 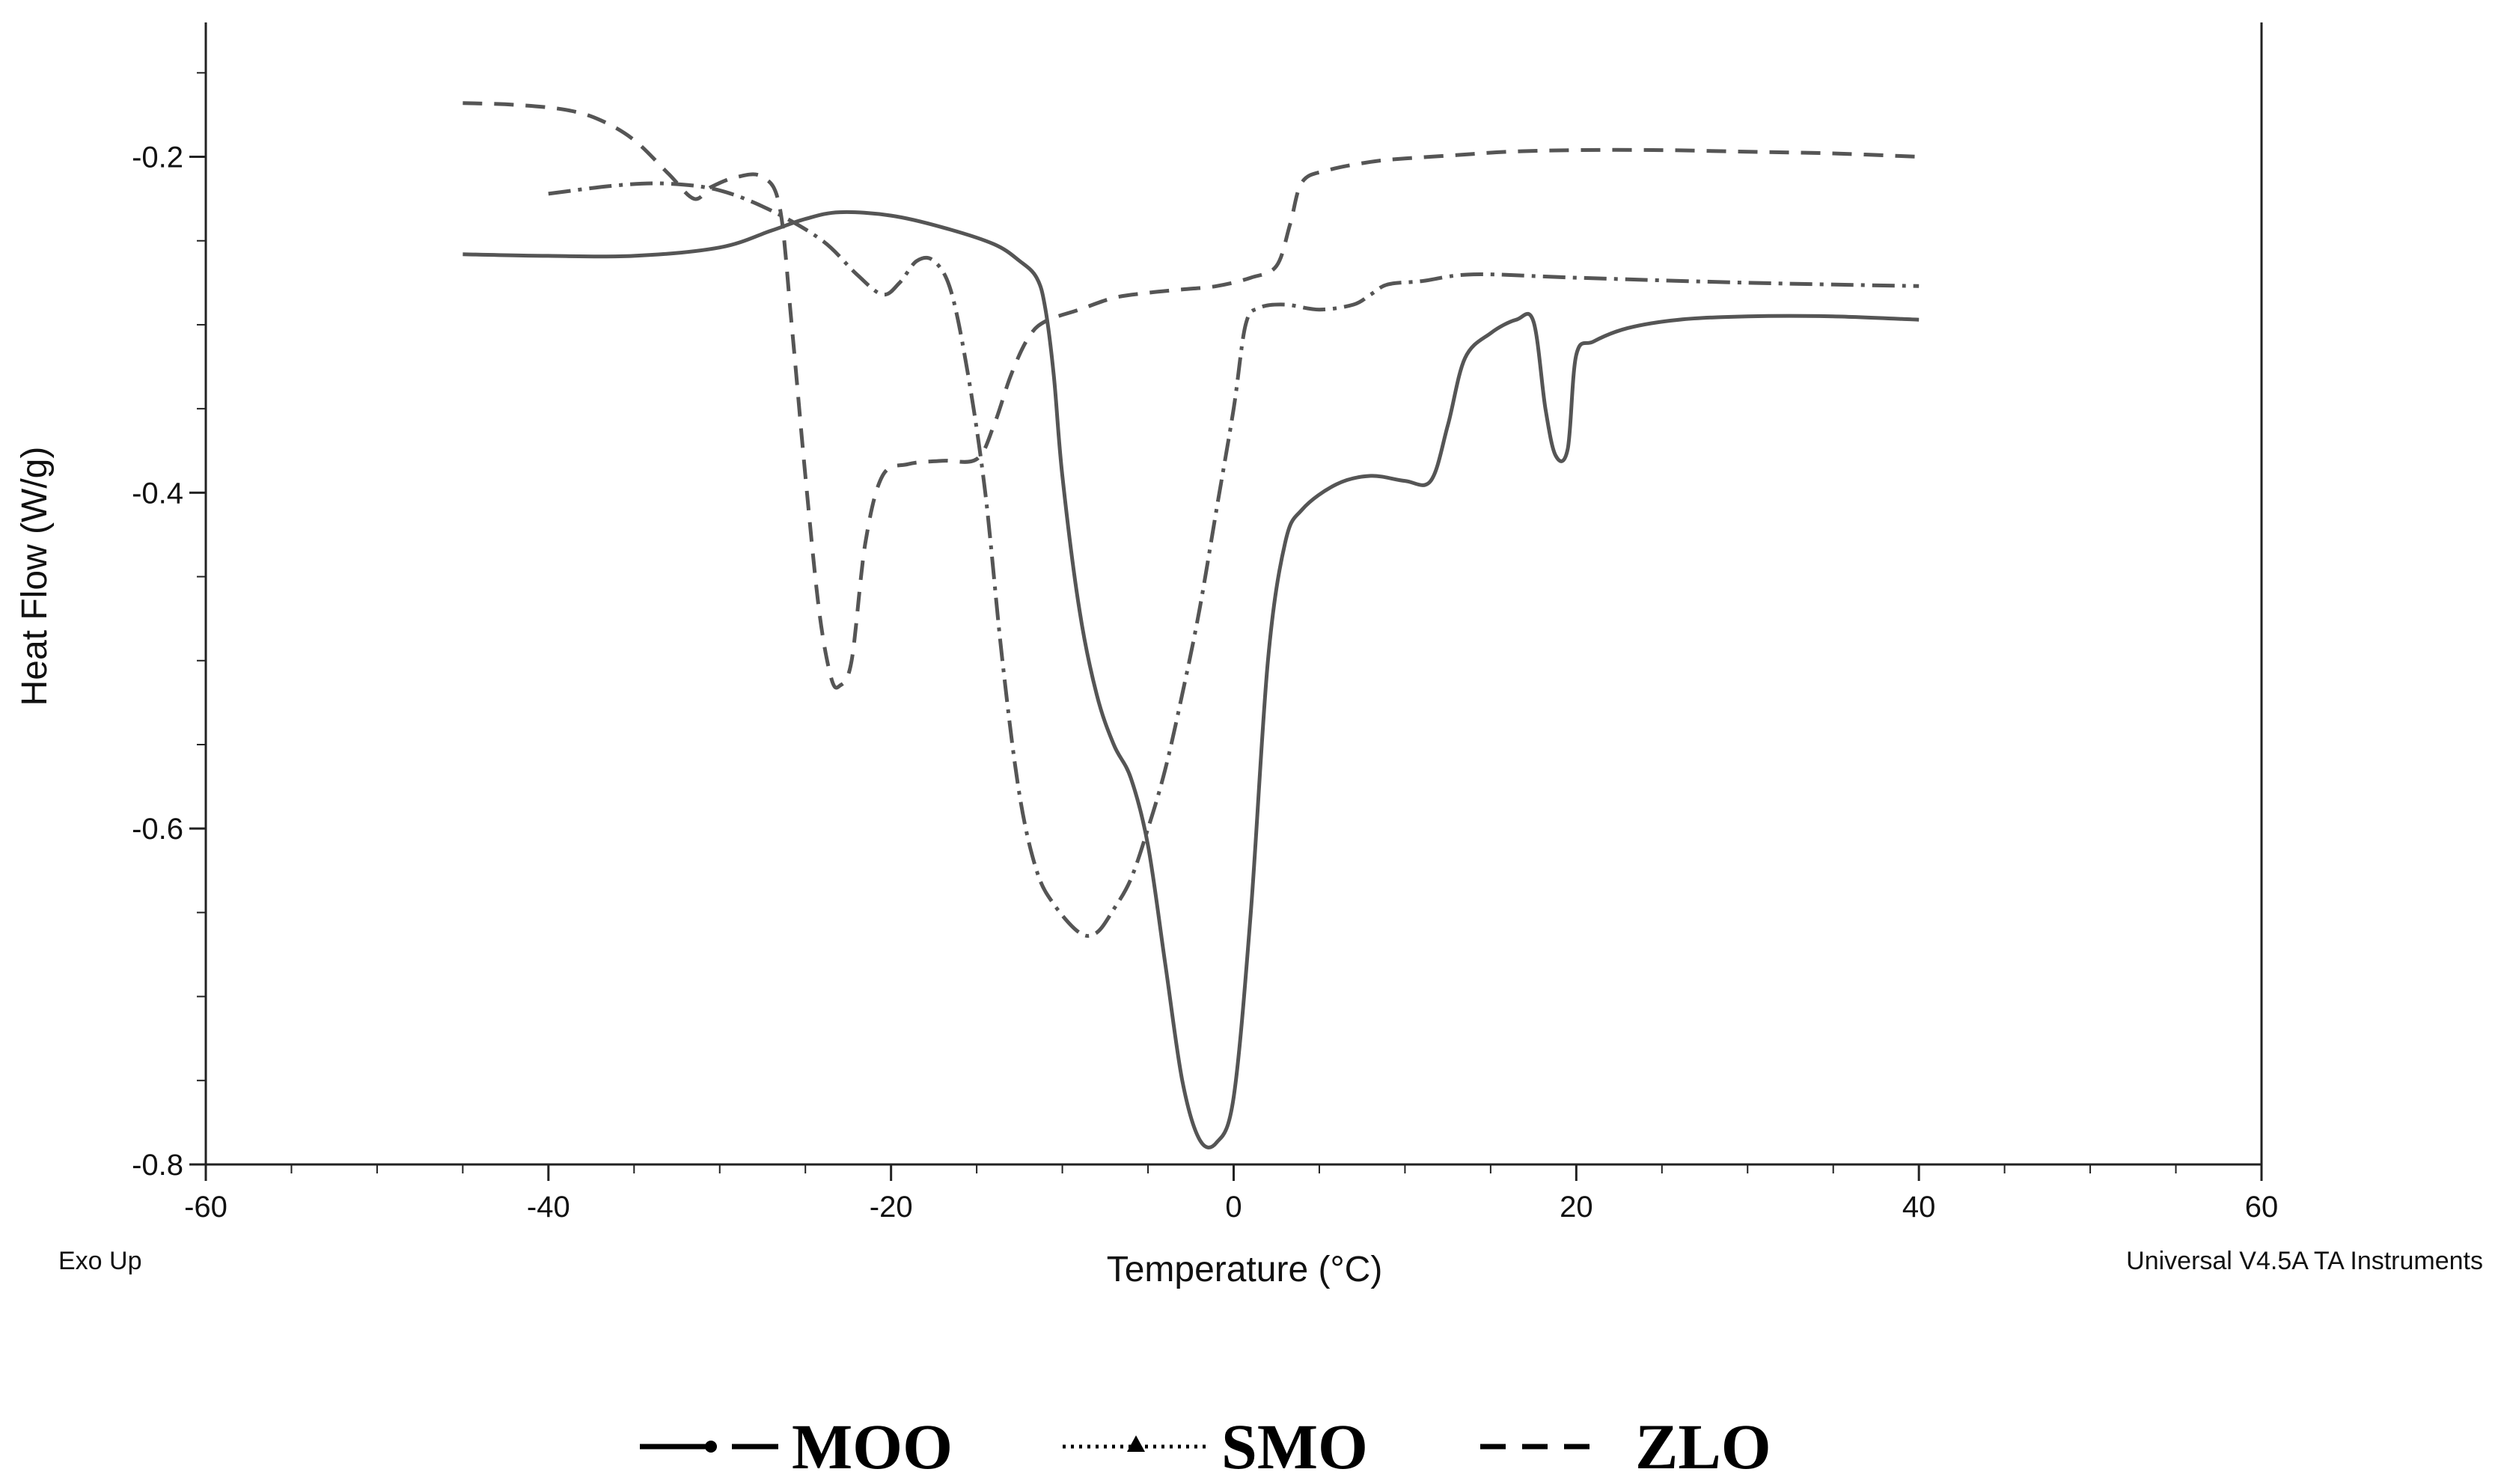 I want to click on legend-item-moo: MOO, so click(x=796, y=1447).